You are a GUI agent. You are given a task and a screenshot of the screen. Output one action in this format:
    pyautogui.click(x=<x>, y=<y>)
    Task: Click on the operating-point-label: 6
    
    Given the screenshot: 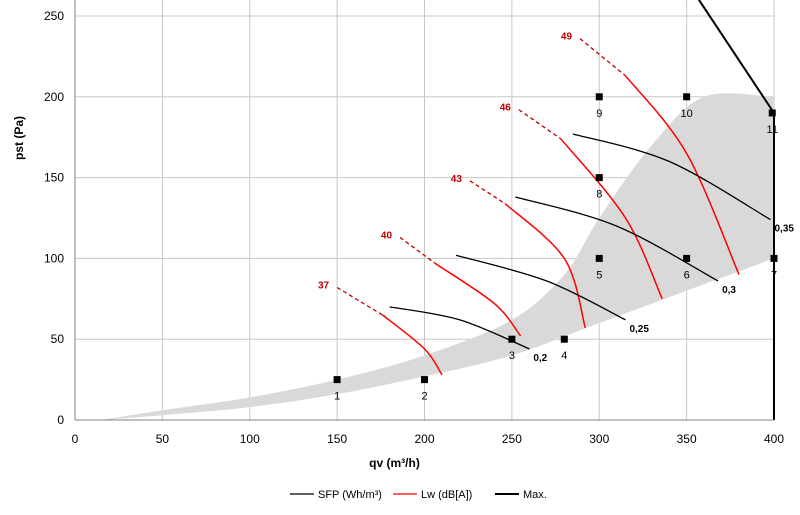 What is the action you would take?
    pyautogui.click(x=687, y=275)
    